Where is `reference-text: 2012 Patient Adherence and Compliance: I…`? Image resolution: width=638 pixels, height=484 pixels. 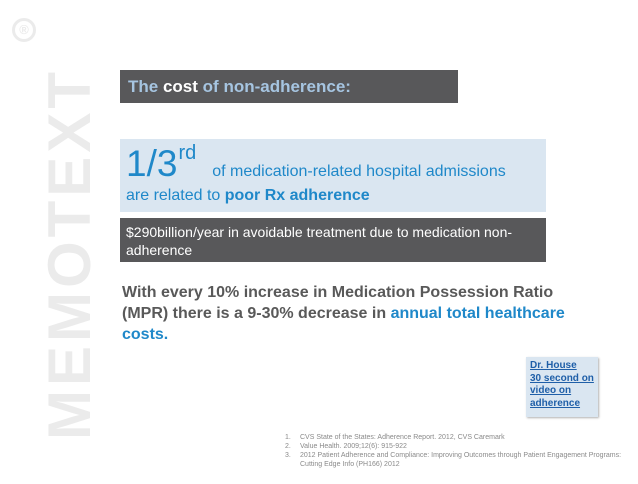
reference-text: 2012 Patient Adherence and Compliance: I… is located at coordinates (461, 460).